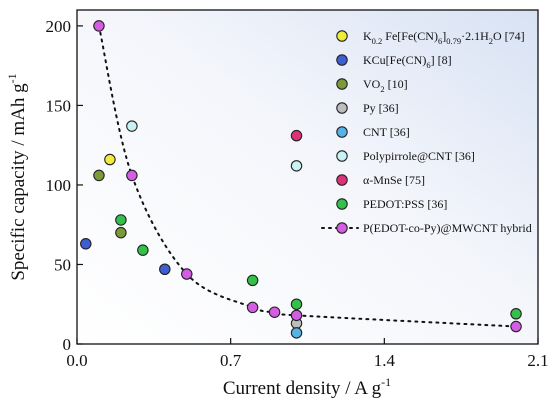 Image resolution: width=550 pixels, height=413 pixels. I want to click on legend-label-part: Py [36], so click(381, 108).